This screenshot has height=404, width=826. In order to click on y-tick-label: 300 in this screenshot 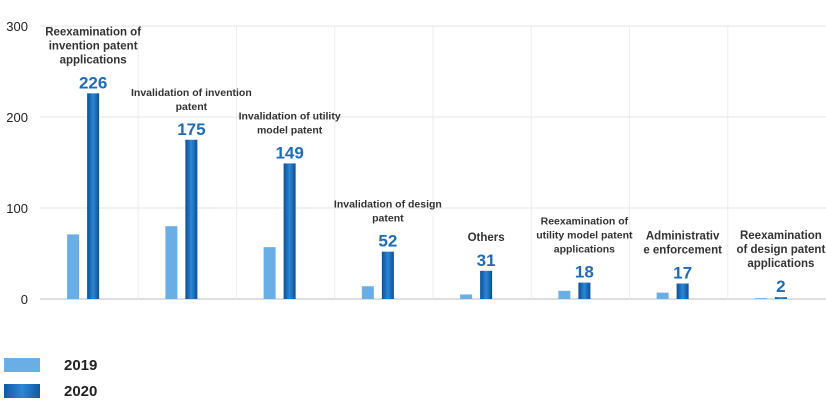, I will do `click(17, 26)`.